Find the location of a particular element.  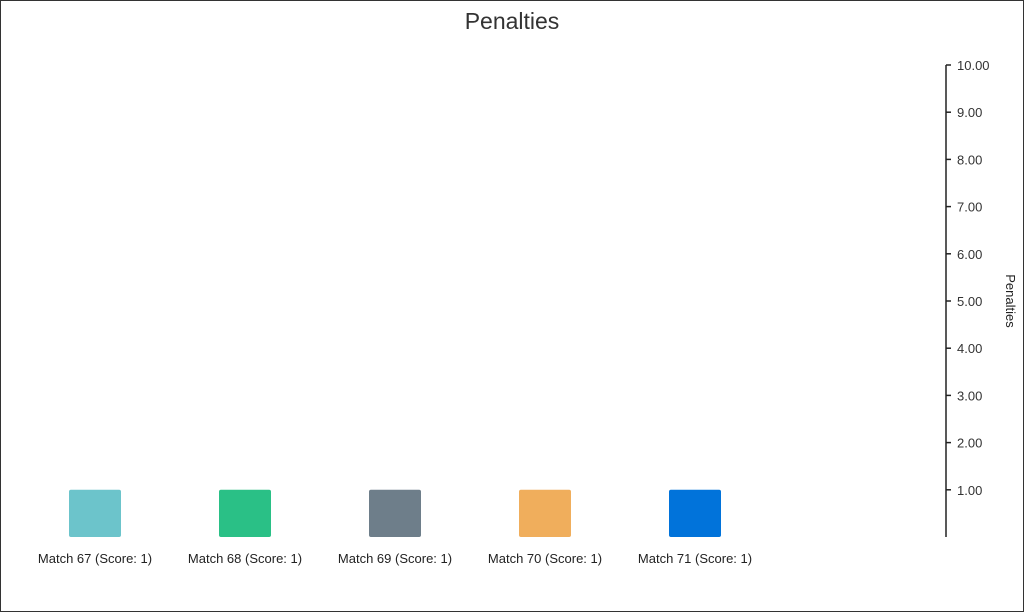

y-tick-label: 2.00 is located at coordinates (969, 443).